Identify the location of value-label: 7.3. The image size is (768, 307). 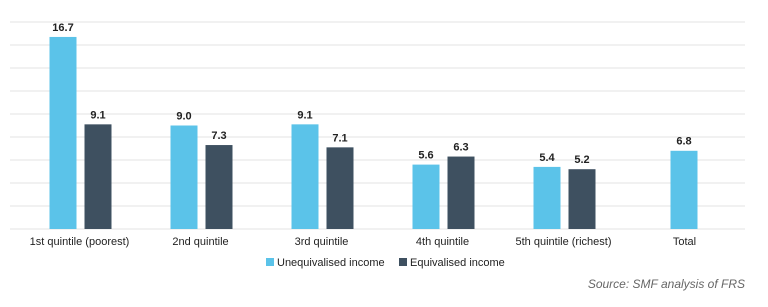
(218, 136).